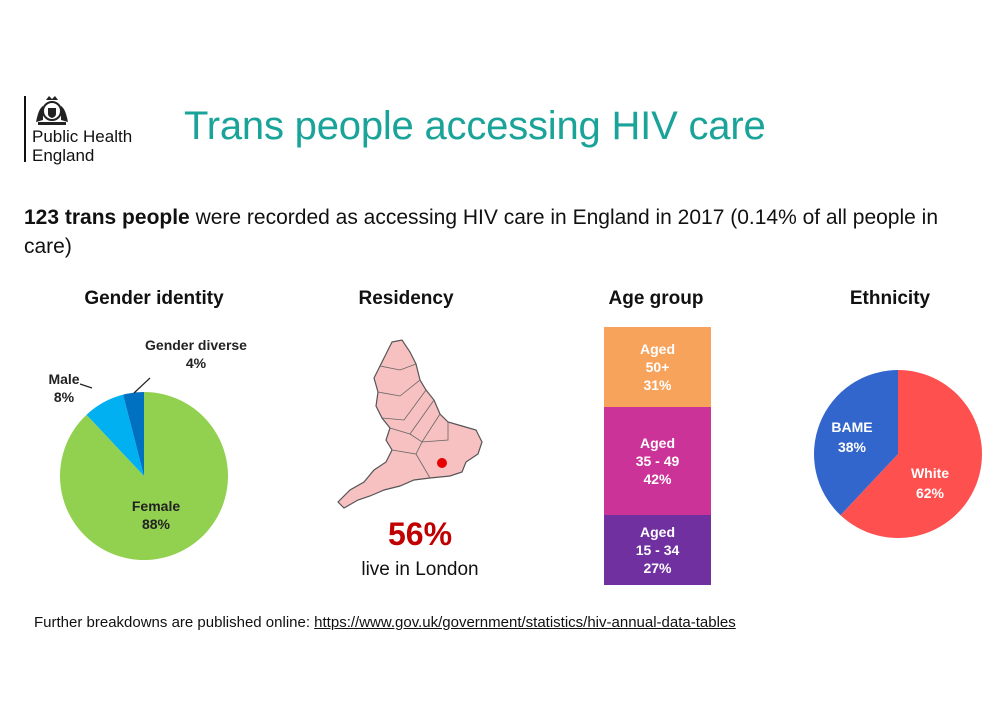  What do you see at coordinates (657, 384) in the screenshot?
I see `age-50-plus-value: 31%` at bounding box center [657, 384].